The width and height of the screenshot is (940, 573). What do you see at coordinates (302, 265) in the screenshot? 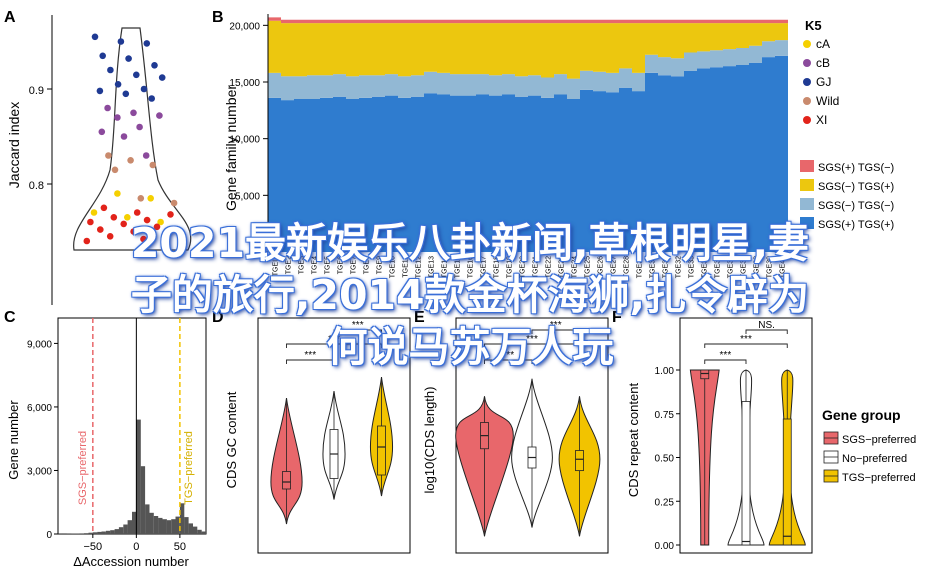
I see `panel-b-x-label: TGE3` at bounding box center [302, 265].